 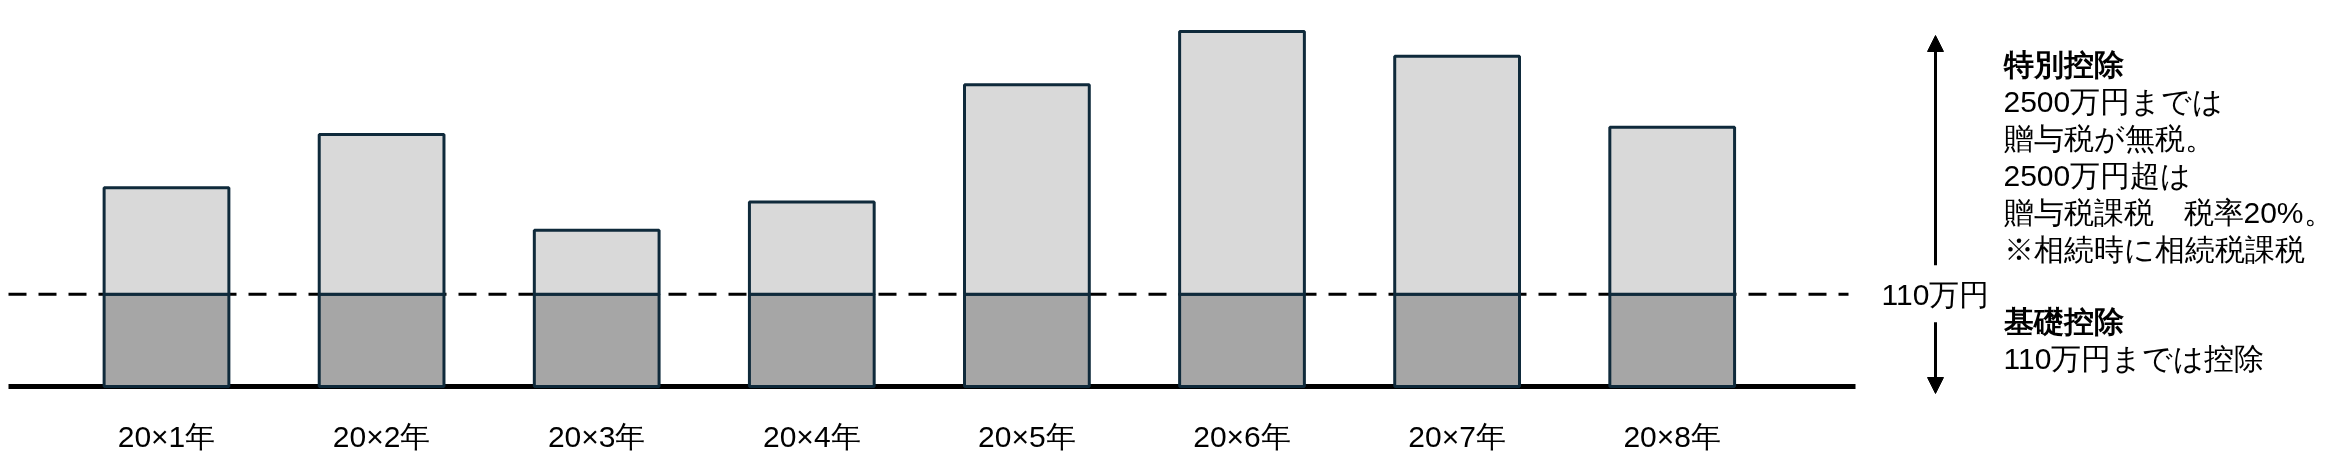 What do you see at coordinates (2063, 322) in the screenshot?
I see `text: 基礎控除` at bounding box center [2063, 322].